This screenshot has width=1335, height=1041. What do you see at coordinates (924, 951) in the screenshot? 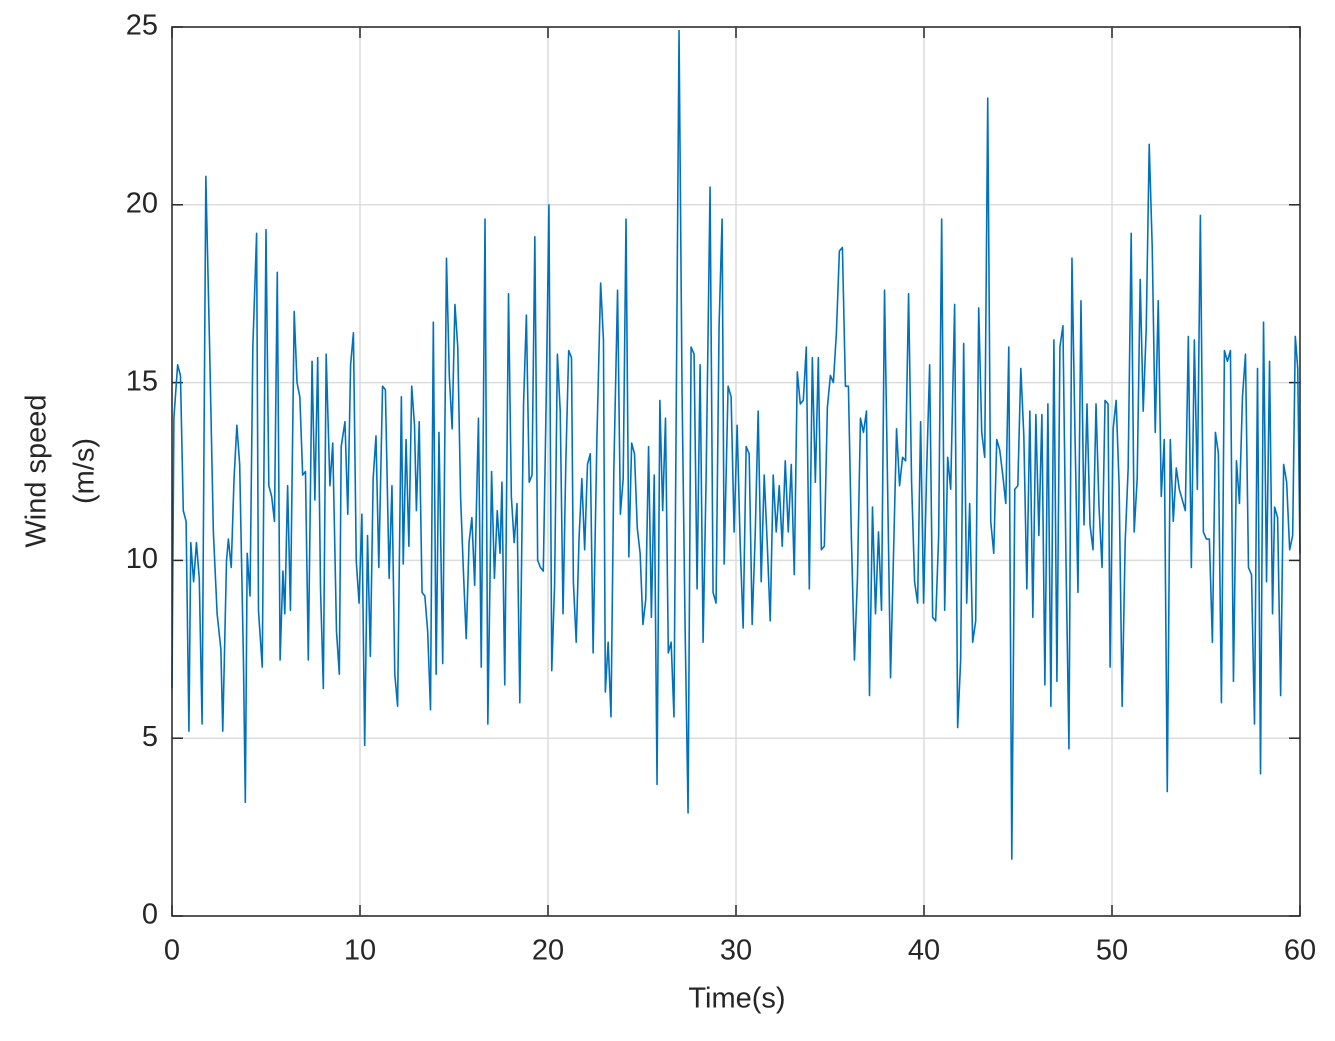
I see `x-tick-label: 40` at bounding box center [924, 951].